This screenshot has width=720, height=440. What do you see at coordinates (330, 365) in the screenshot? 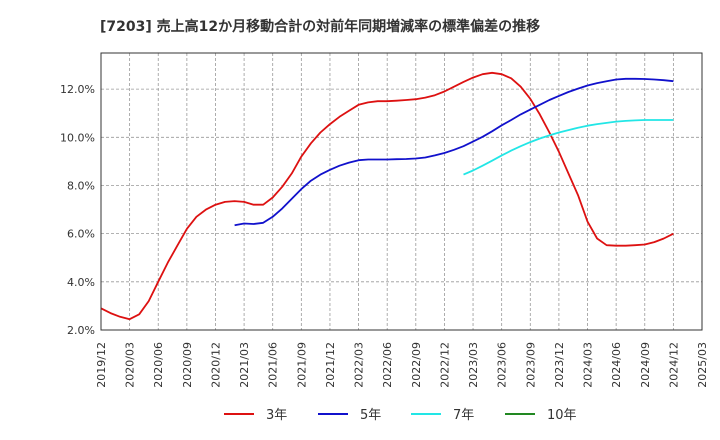
I see `x-tick-label: 2021/12` at bounding box center [330, 365].